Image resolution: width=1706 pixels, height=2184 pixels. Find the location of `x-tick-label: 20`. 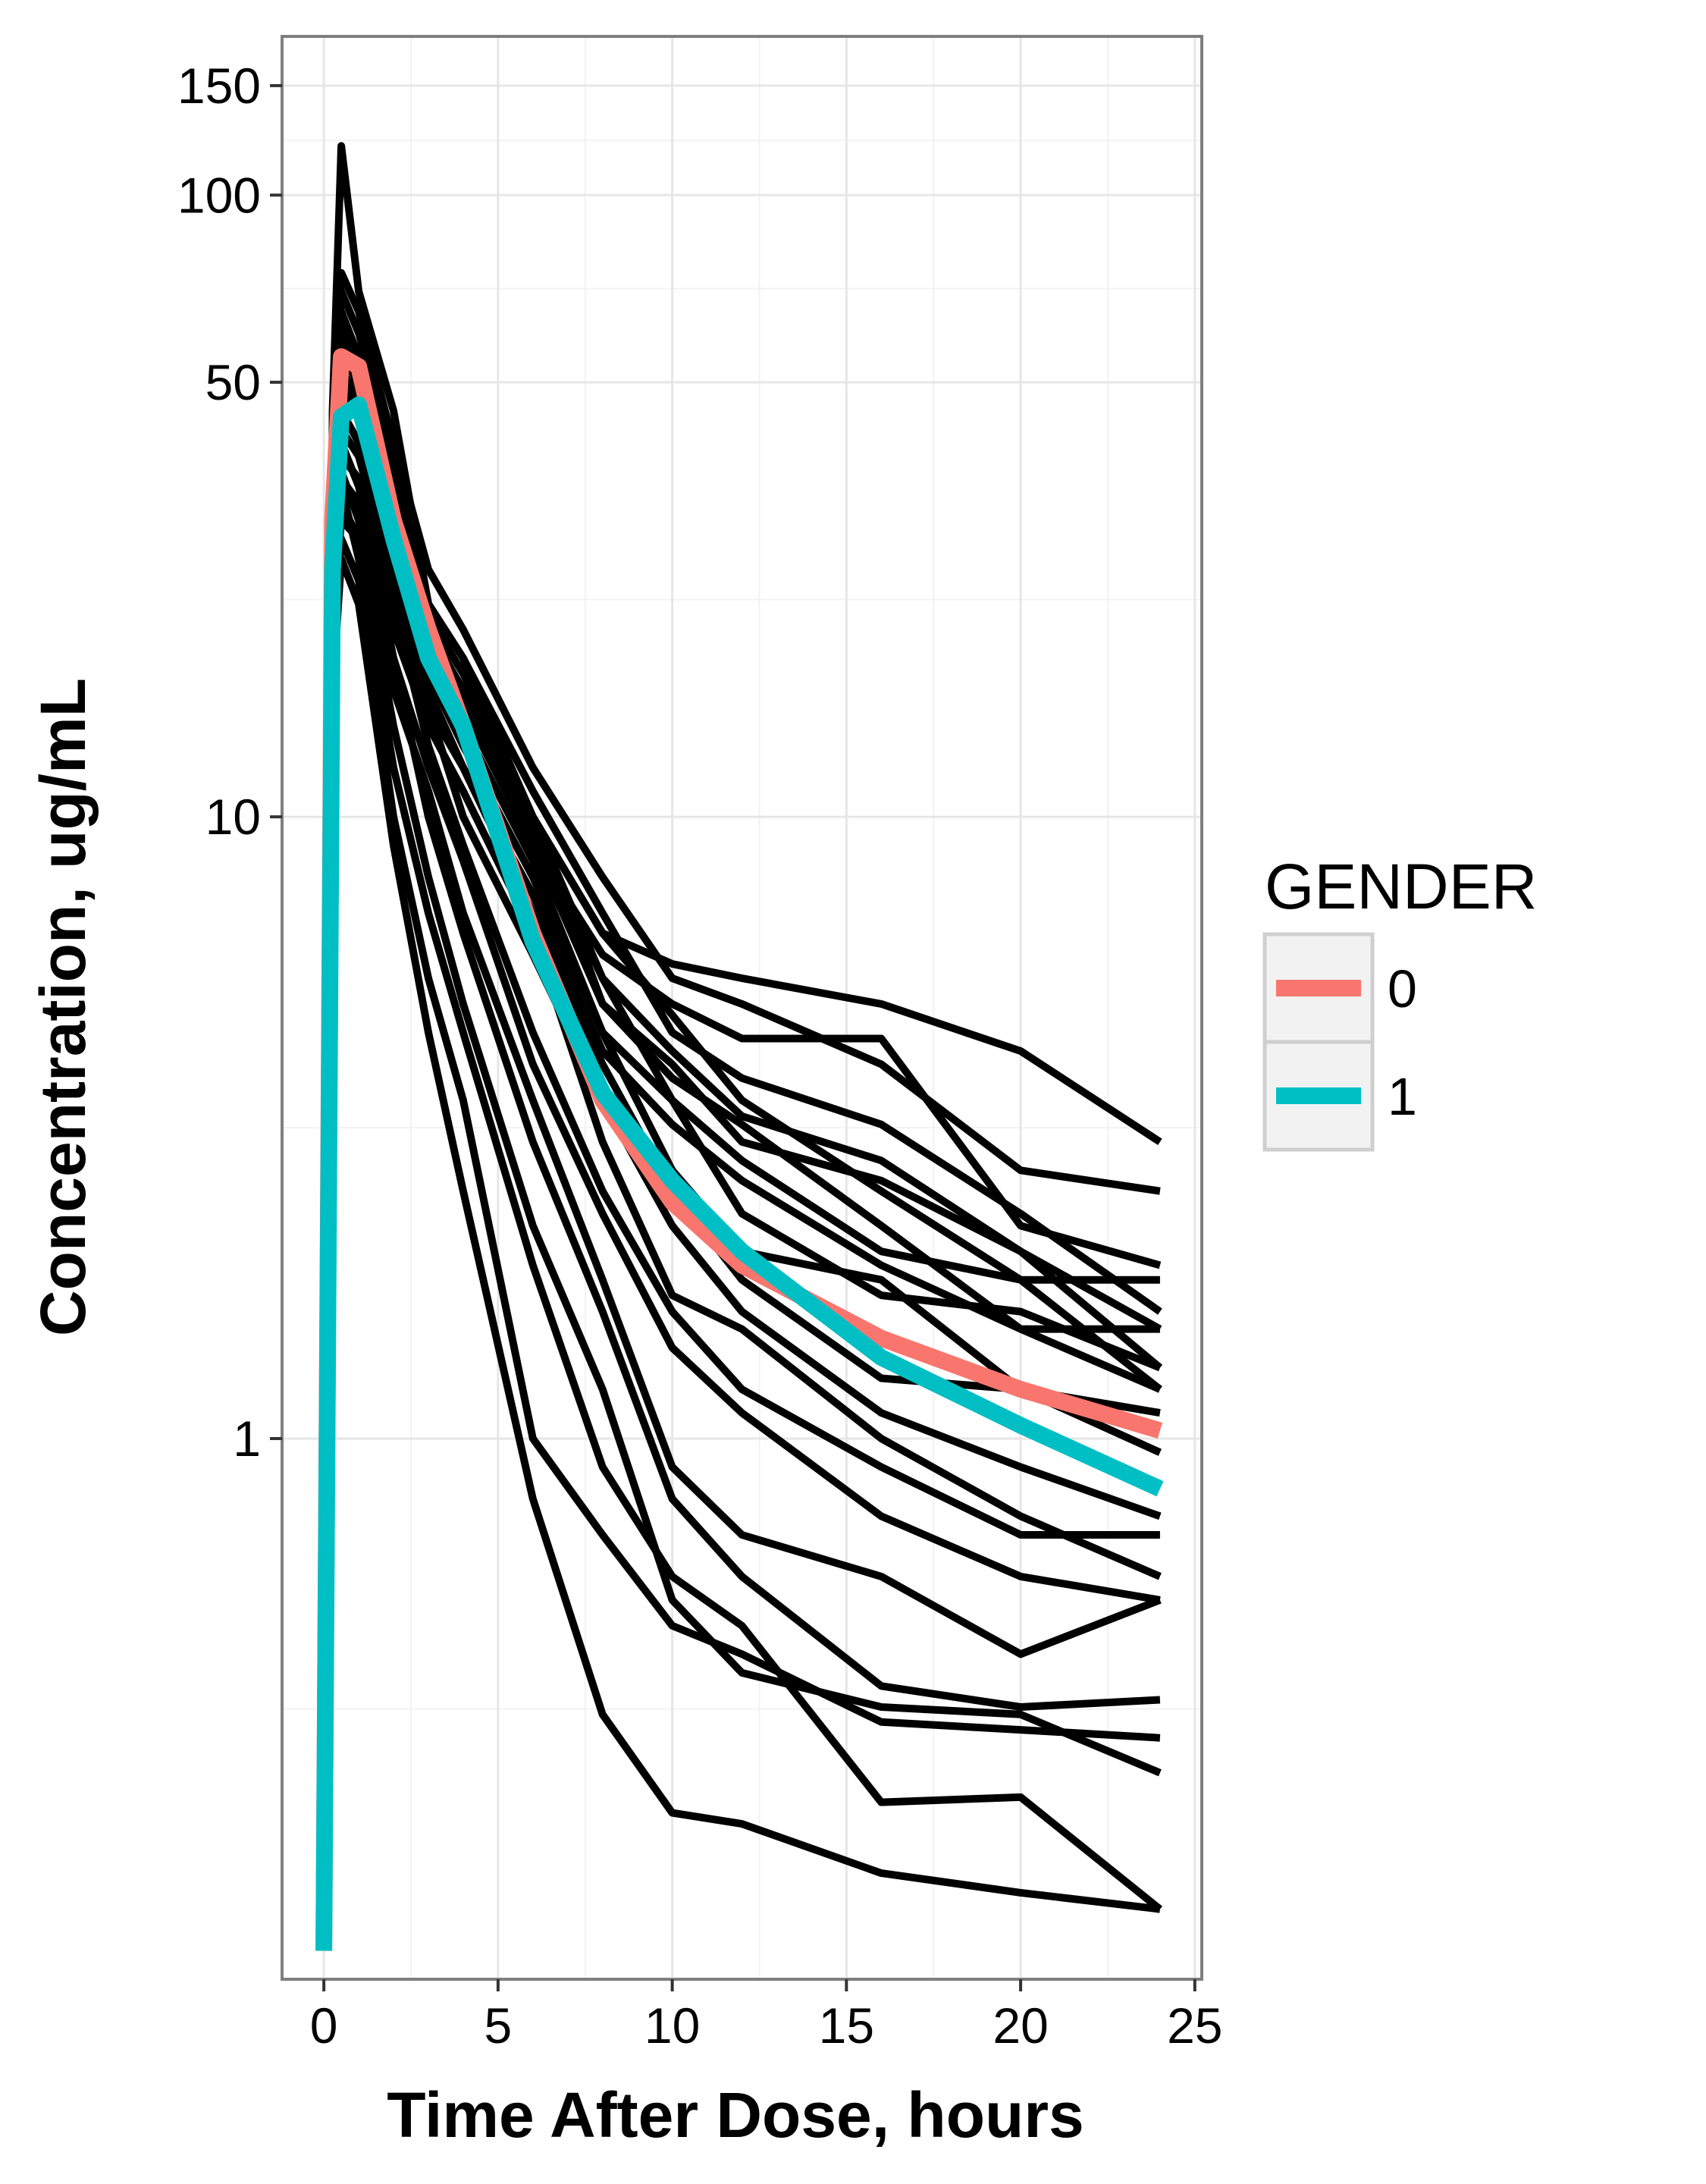

x-tick-label: 20 is located at coordinates (1021, 2025).